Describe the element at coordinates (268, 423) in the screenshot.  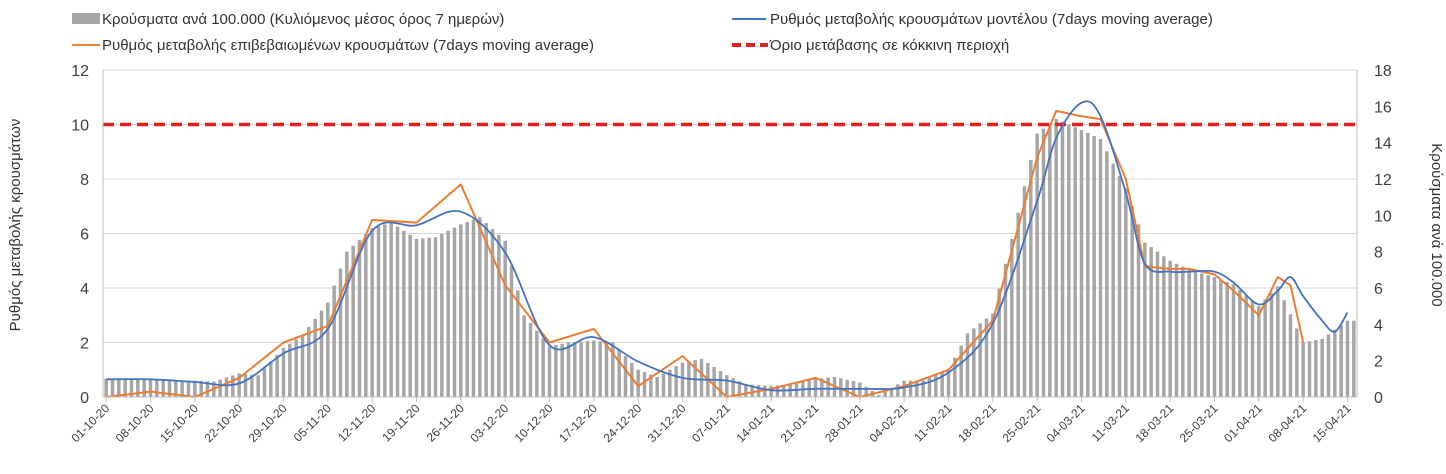
I see `x-tick-label: 29-10-20` at that location.